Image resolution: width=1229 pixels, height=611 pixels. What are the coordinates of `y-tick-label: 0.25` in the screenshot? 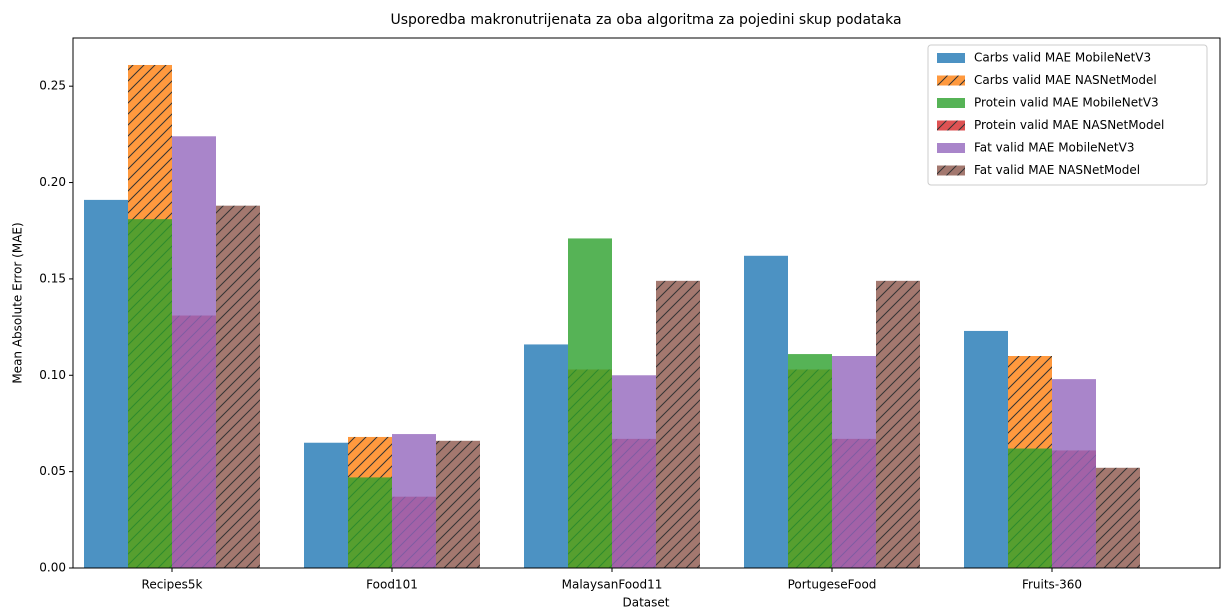 It's located at (52, 86).